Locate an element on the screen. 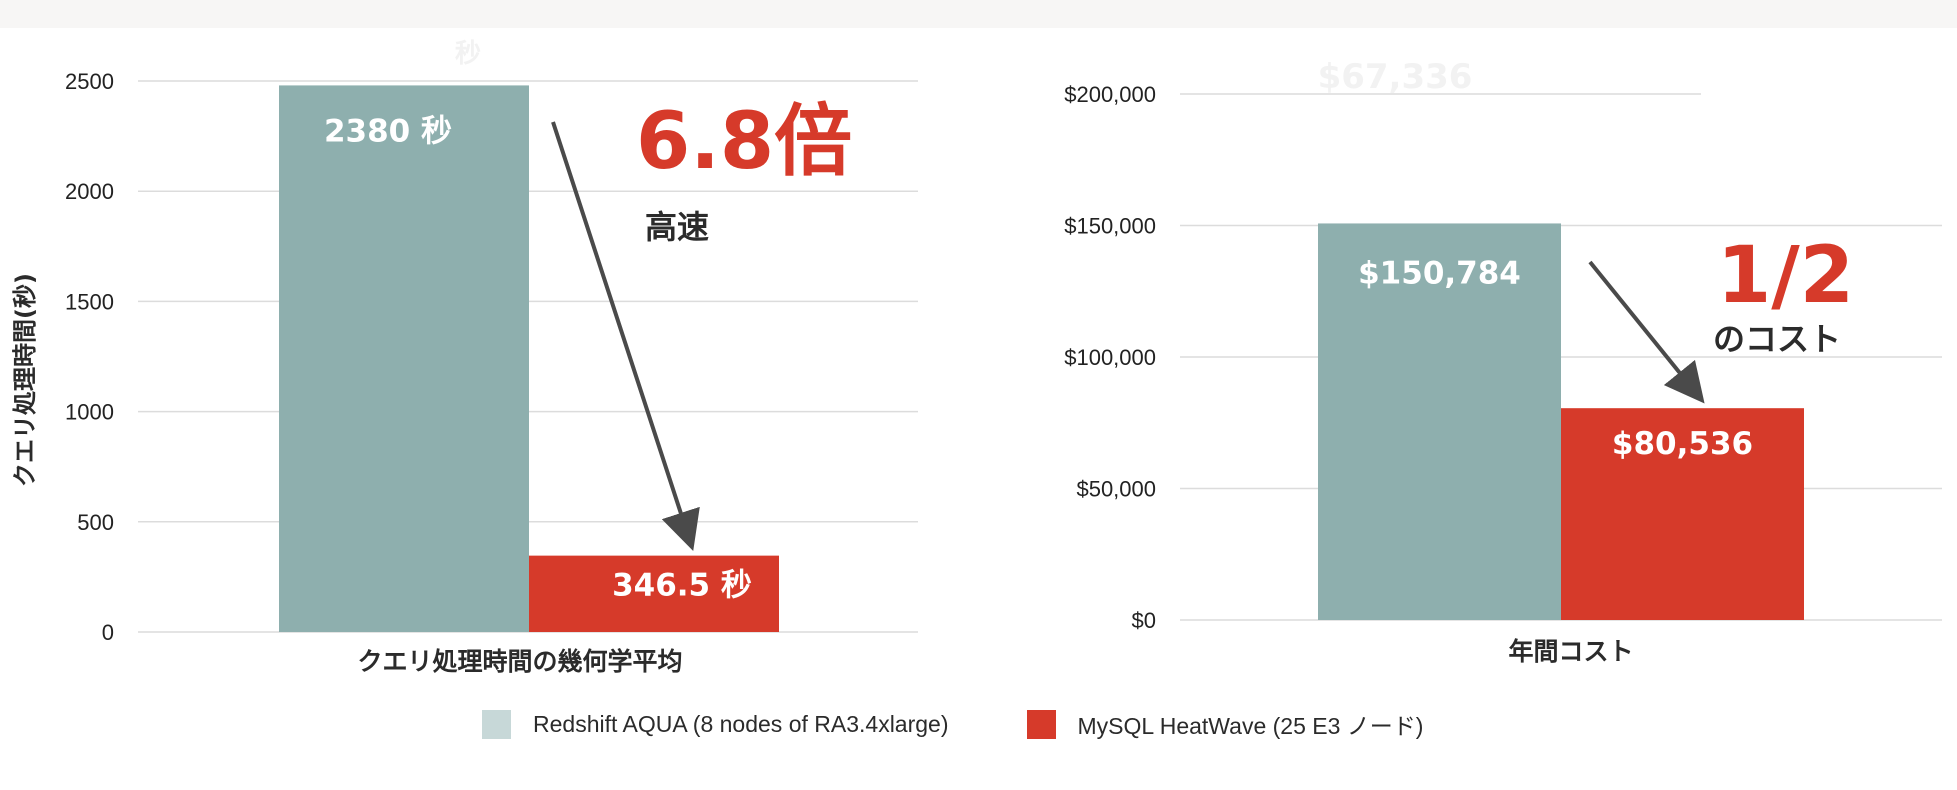 This screenshot has height=790, width=1957. y-axis-label: クエリ処理時間(秒) is located at coordinates (25, 380).